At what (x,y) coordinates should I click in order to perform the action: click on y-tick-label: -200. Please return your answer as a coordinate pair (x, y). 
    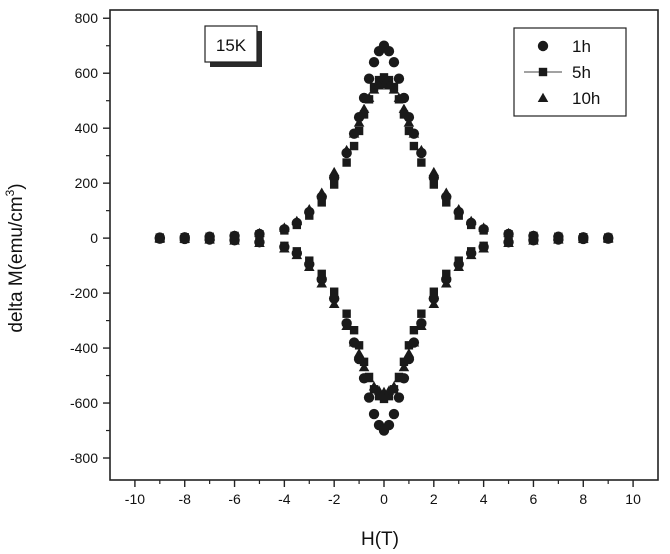
    Looking at the image, I should click on (84, 293).